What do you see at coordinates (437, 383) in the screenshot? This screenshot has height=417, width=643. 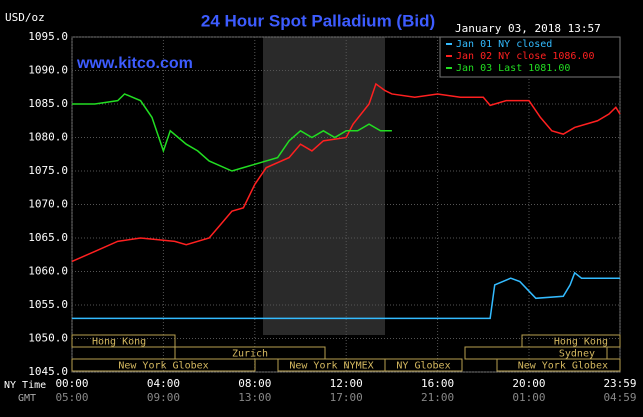 I see `x-tick-label: 16:00` at bounding box center [437, 383].